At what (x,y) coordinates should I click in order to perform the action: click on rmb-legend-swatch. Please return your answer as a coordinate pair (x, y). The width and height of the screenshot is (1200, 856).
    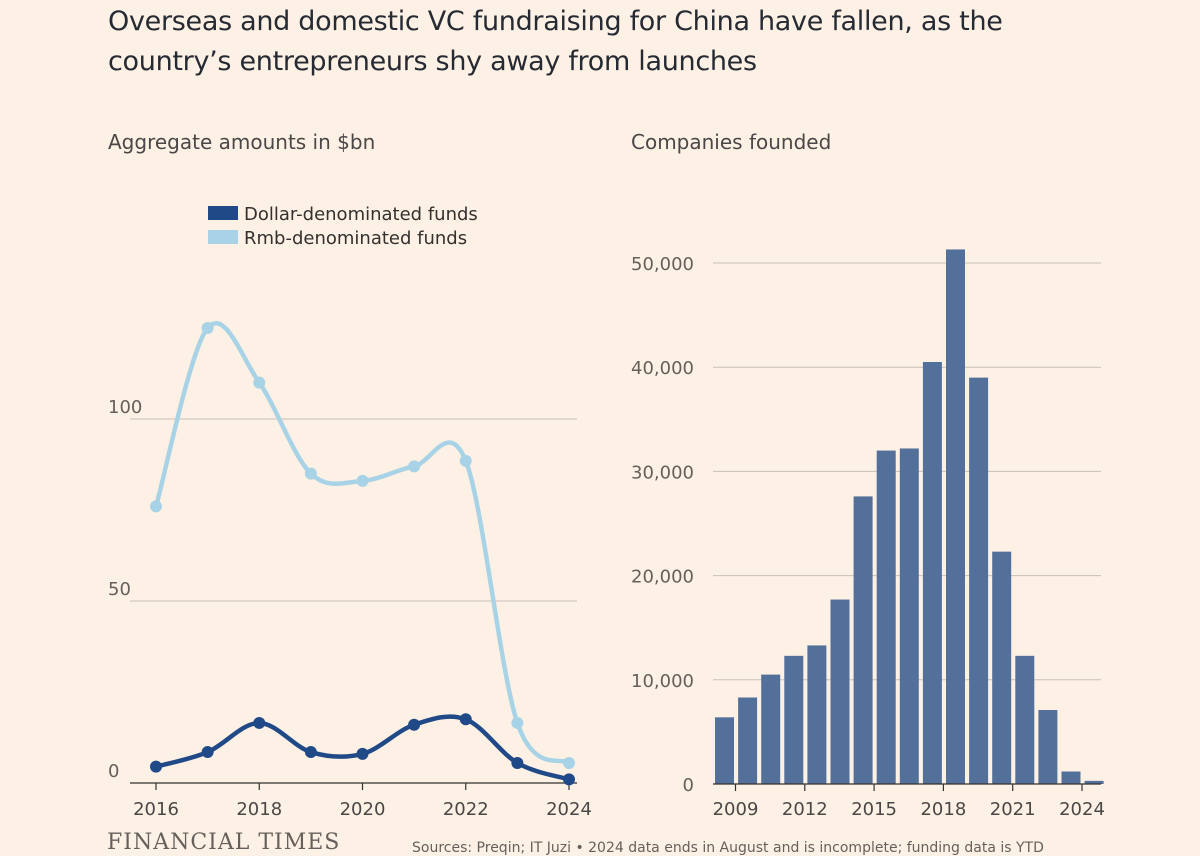
    Looking at the image, I should click on (223, 237).